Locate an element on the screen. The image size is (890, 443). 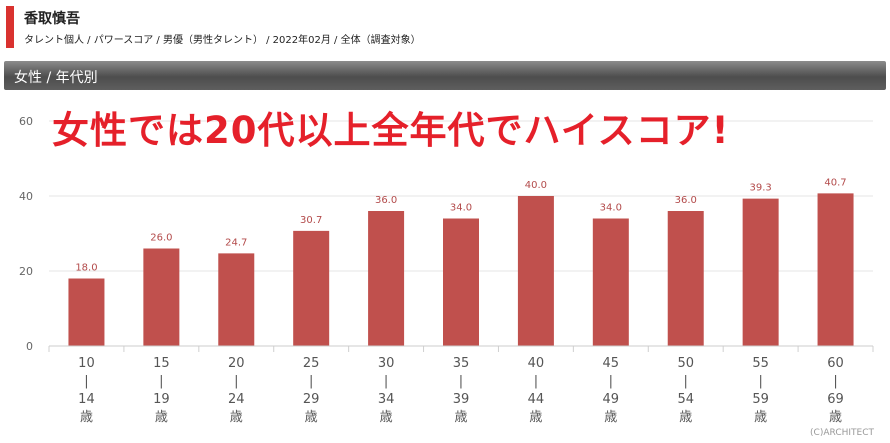
x-tick-label: 44 is located at coordinates (536, 399).